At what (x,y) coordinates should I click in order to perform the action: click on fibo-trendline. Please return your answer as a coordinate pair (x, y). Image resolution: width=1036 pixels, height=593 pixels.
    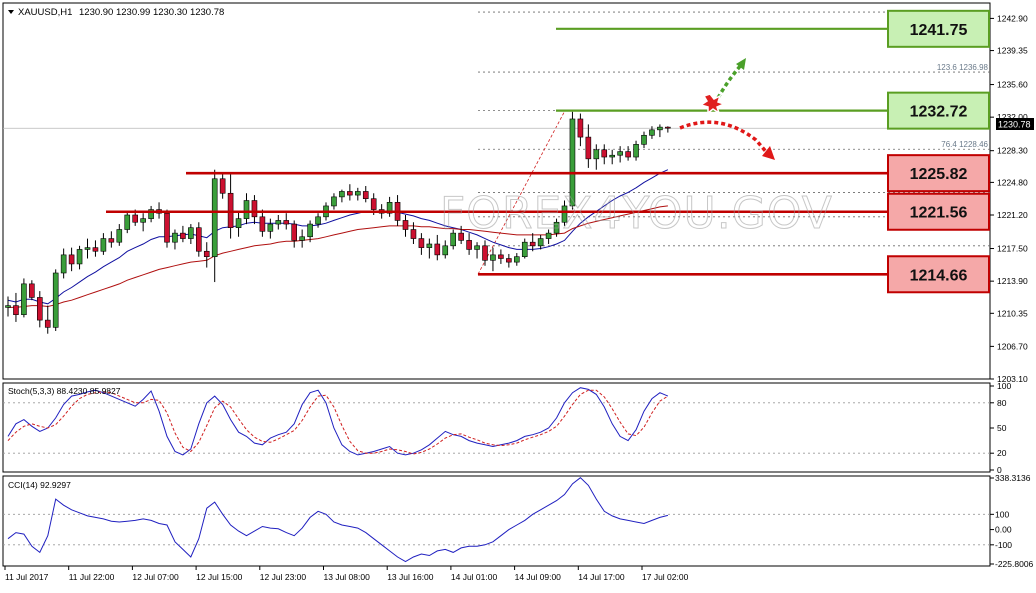
    Looking at the image, I should click on (521, 192).